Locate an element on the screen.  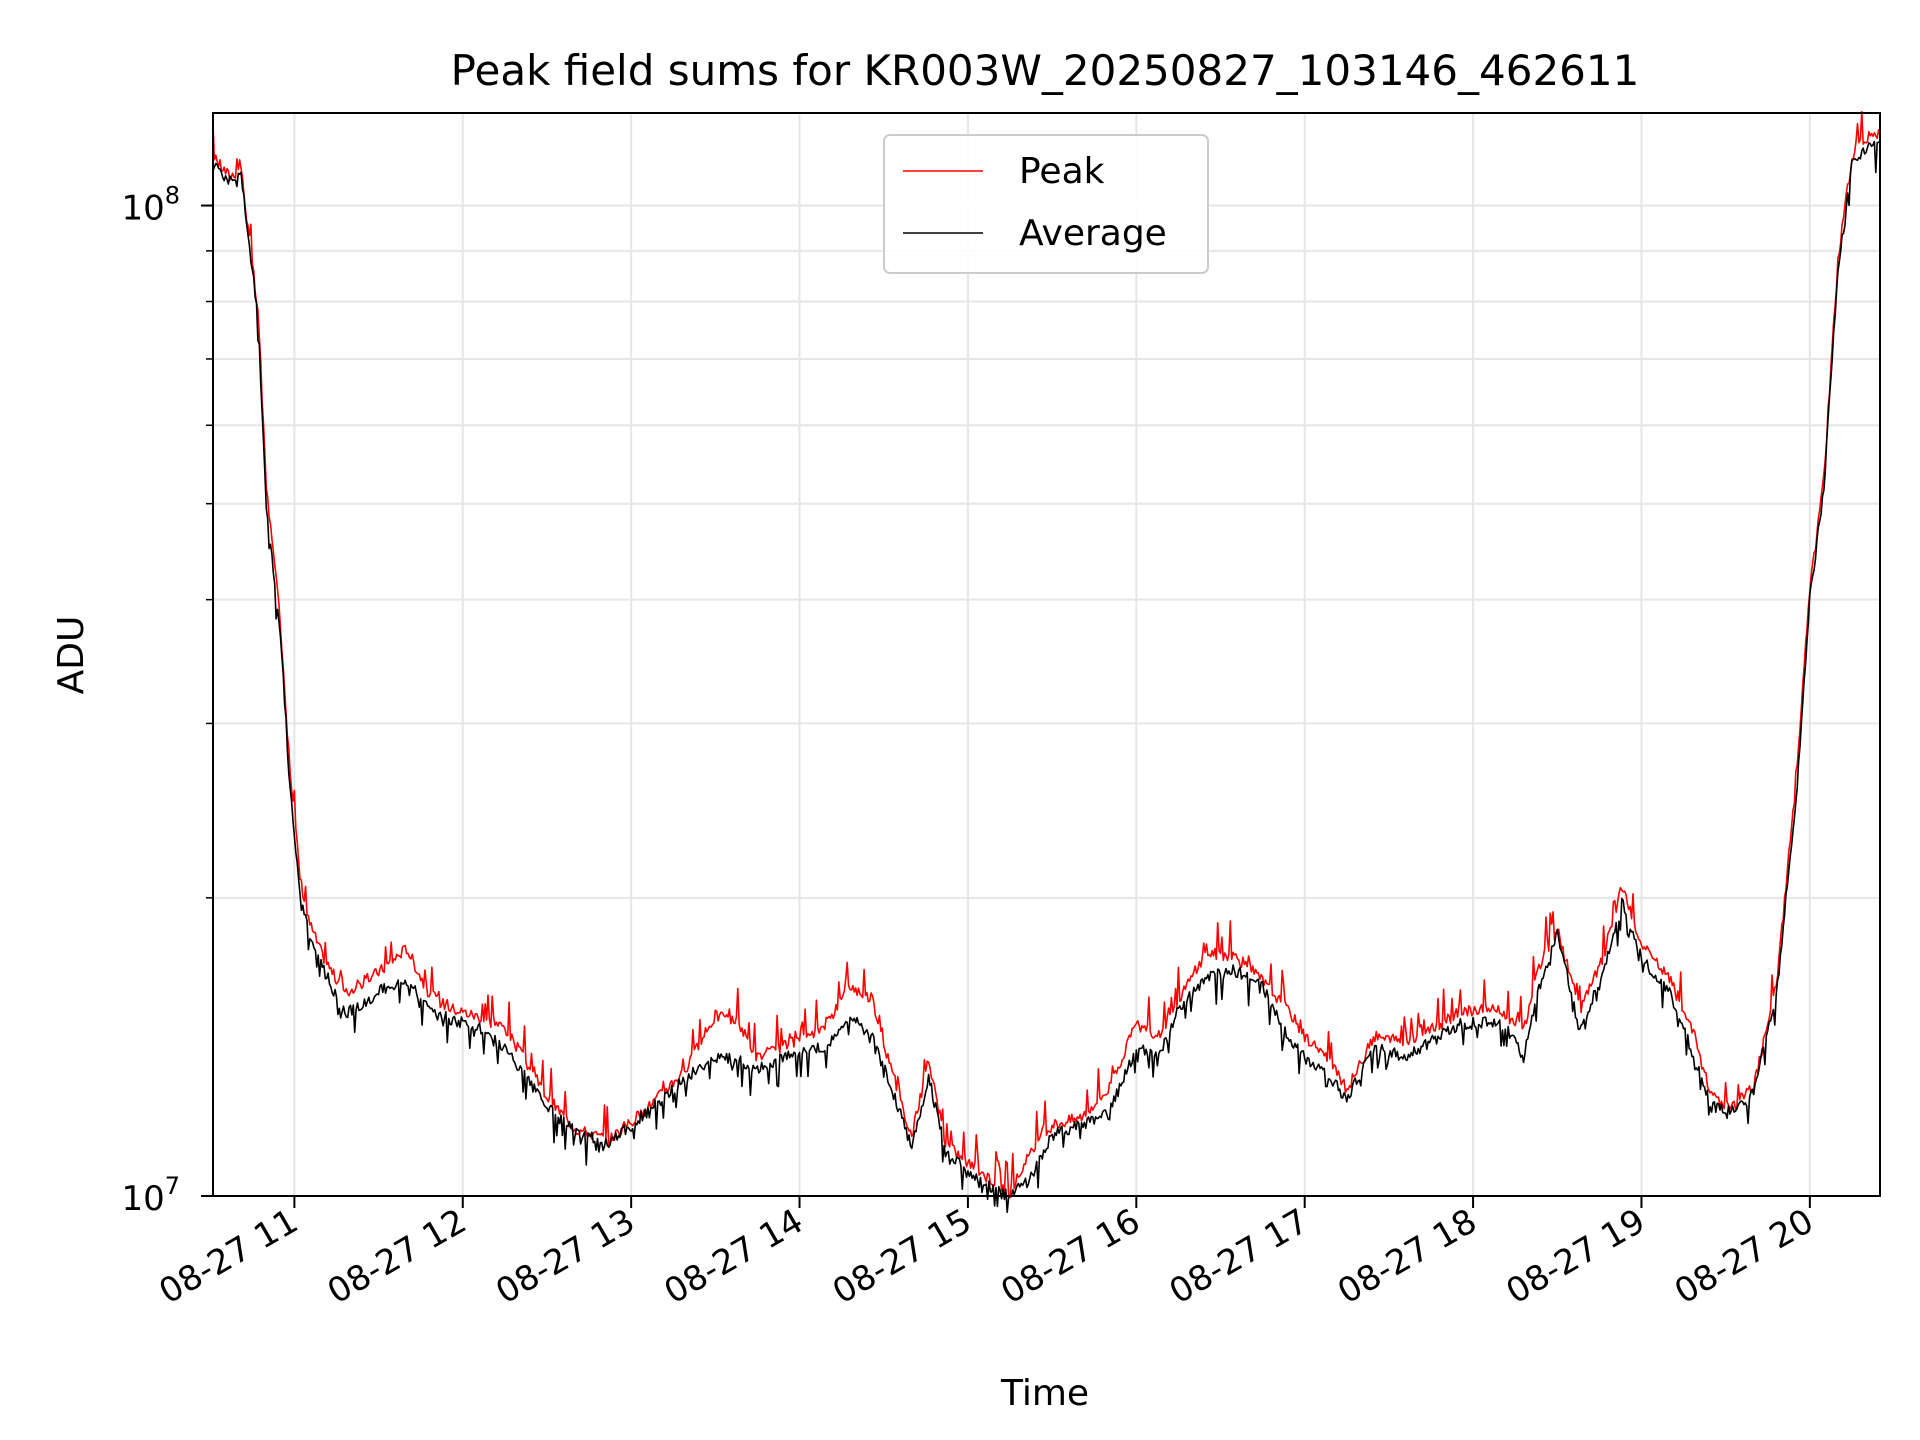
y-tick-label: 10⁸ is located at coordinates (150, 205).